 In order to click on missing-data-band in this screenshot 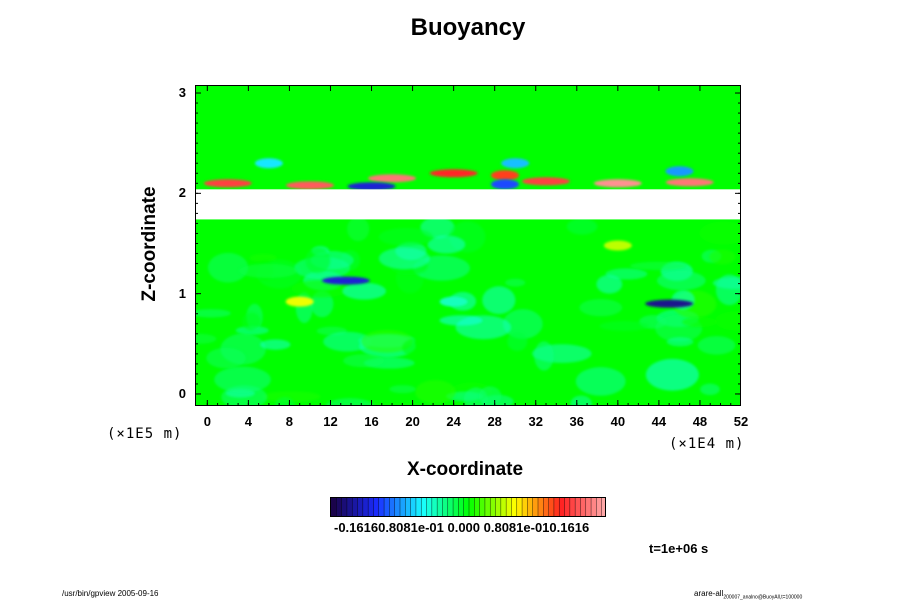, I will do `click(468, 204)`.